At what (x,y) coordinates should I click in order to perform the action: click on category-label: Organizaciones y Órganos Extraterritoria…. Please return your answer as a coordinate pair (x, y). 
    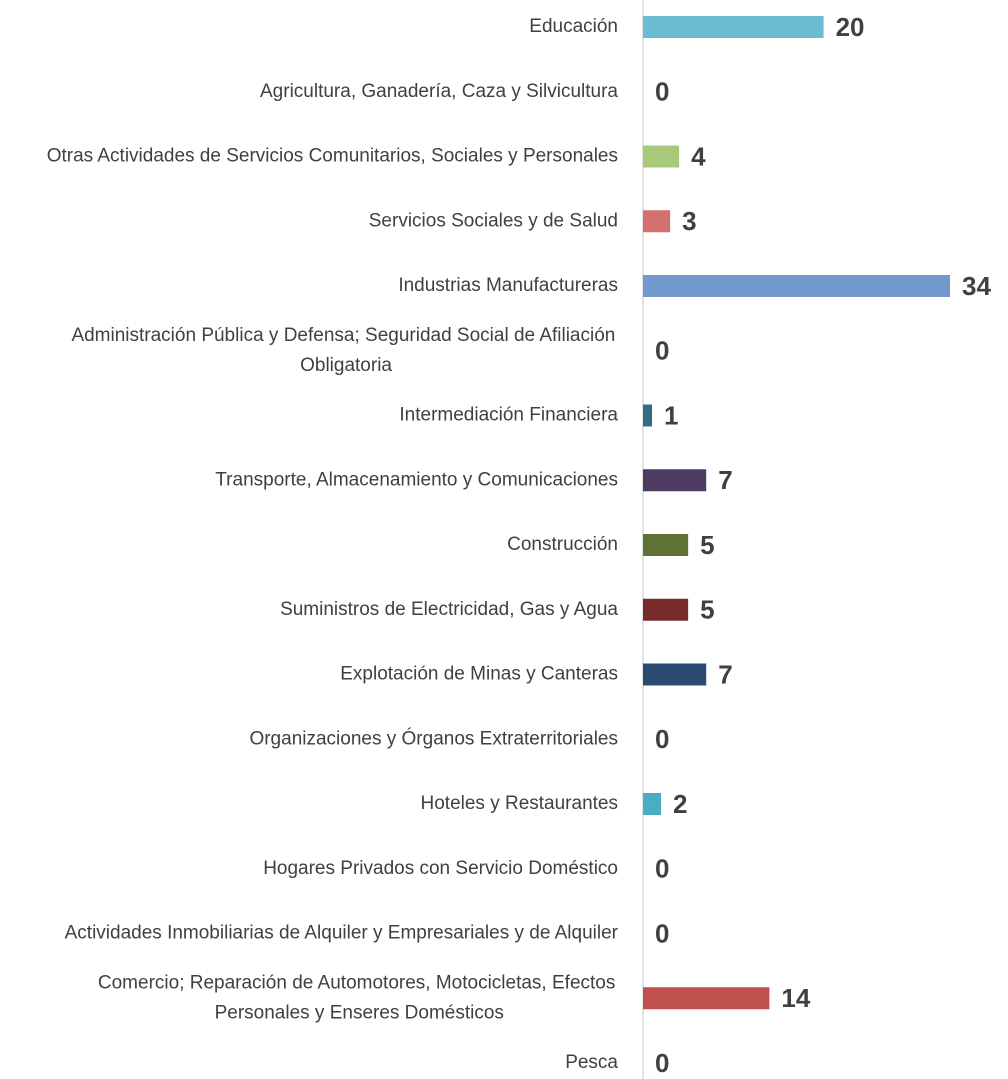
    Looking at the image, I should click on (433, 738).